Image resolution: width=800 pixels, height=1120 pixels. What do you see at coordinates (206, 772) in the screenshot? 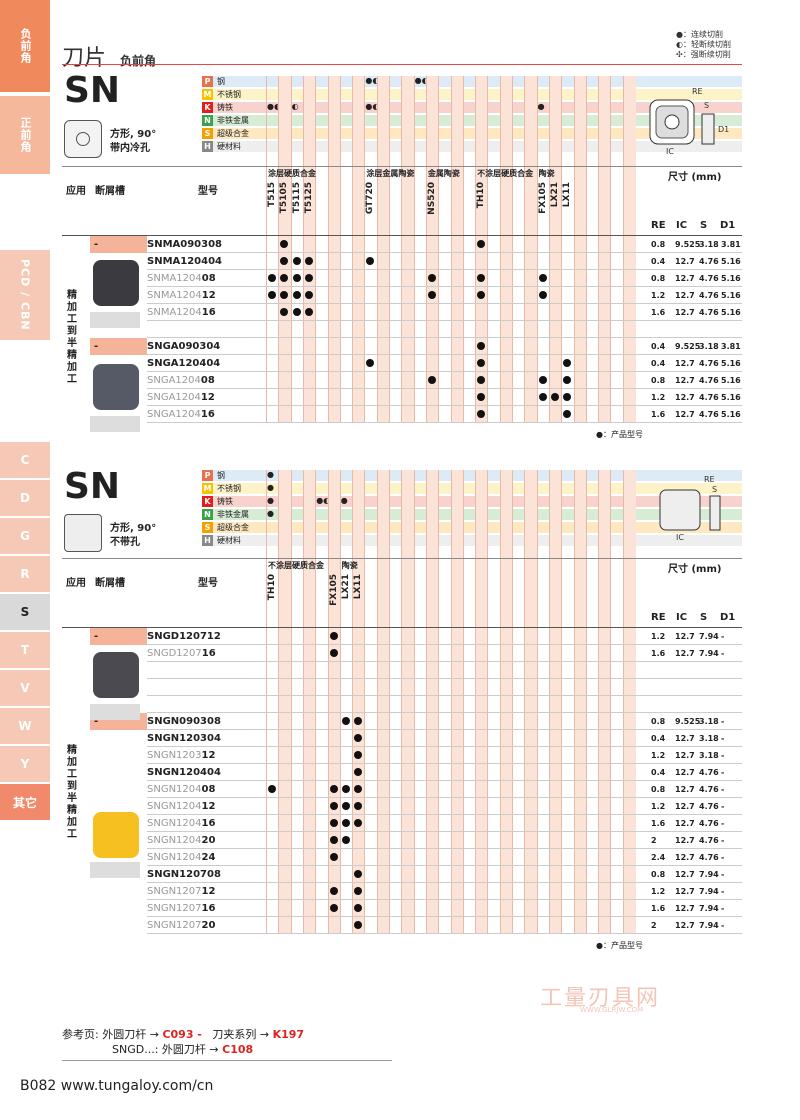
I see `model-code: SNGN120404` at bounding box center [206, 772].